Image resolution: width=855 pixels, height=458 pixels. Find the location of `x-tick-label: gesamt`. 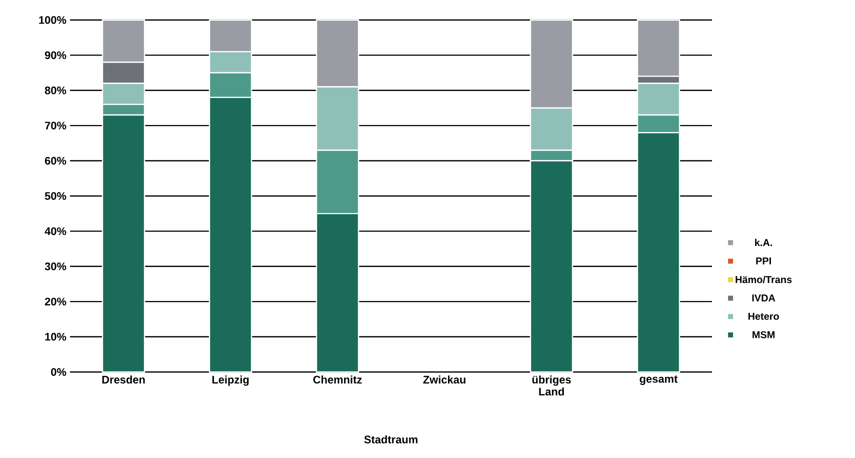

x-tick-label: gesamt is located at coordinates (659, 380).